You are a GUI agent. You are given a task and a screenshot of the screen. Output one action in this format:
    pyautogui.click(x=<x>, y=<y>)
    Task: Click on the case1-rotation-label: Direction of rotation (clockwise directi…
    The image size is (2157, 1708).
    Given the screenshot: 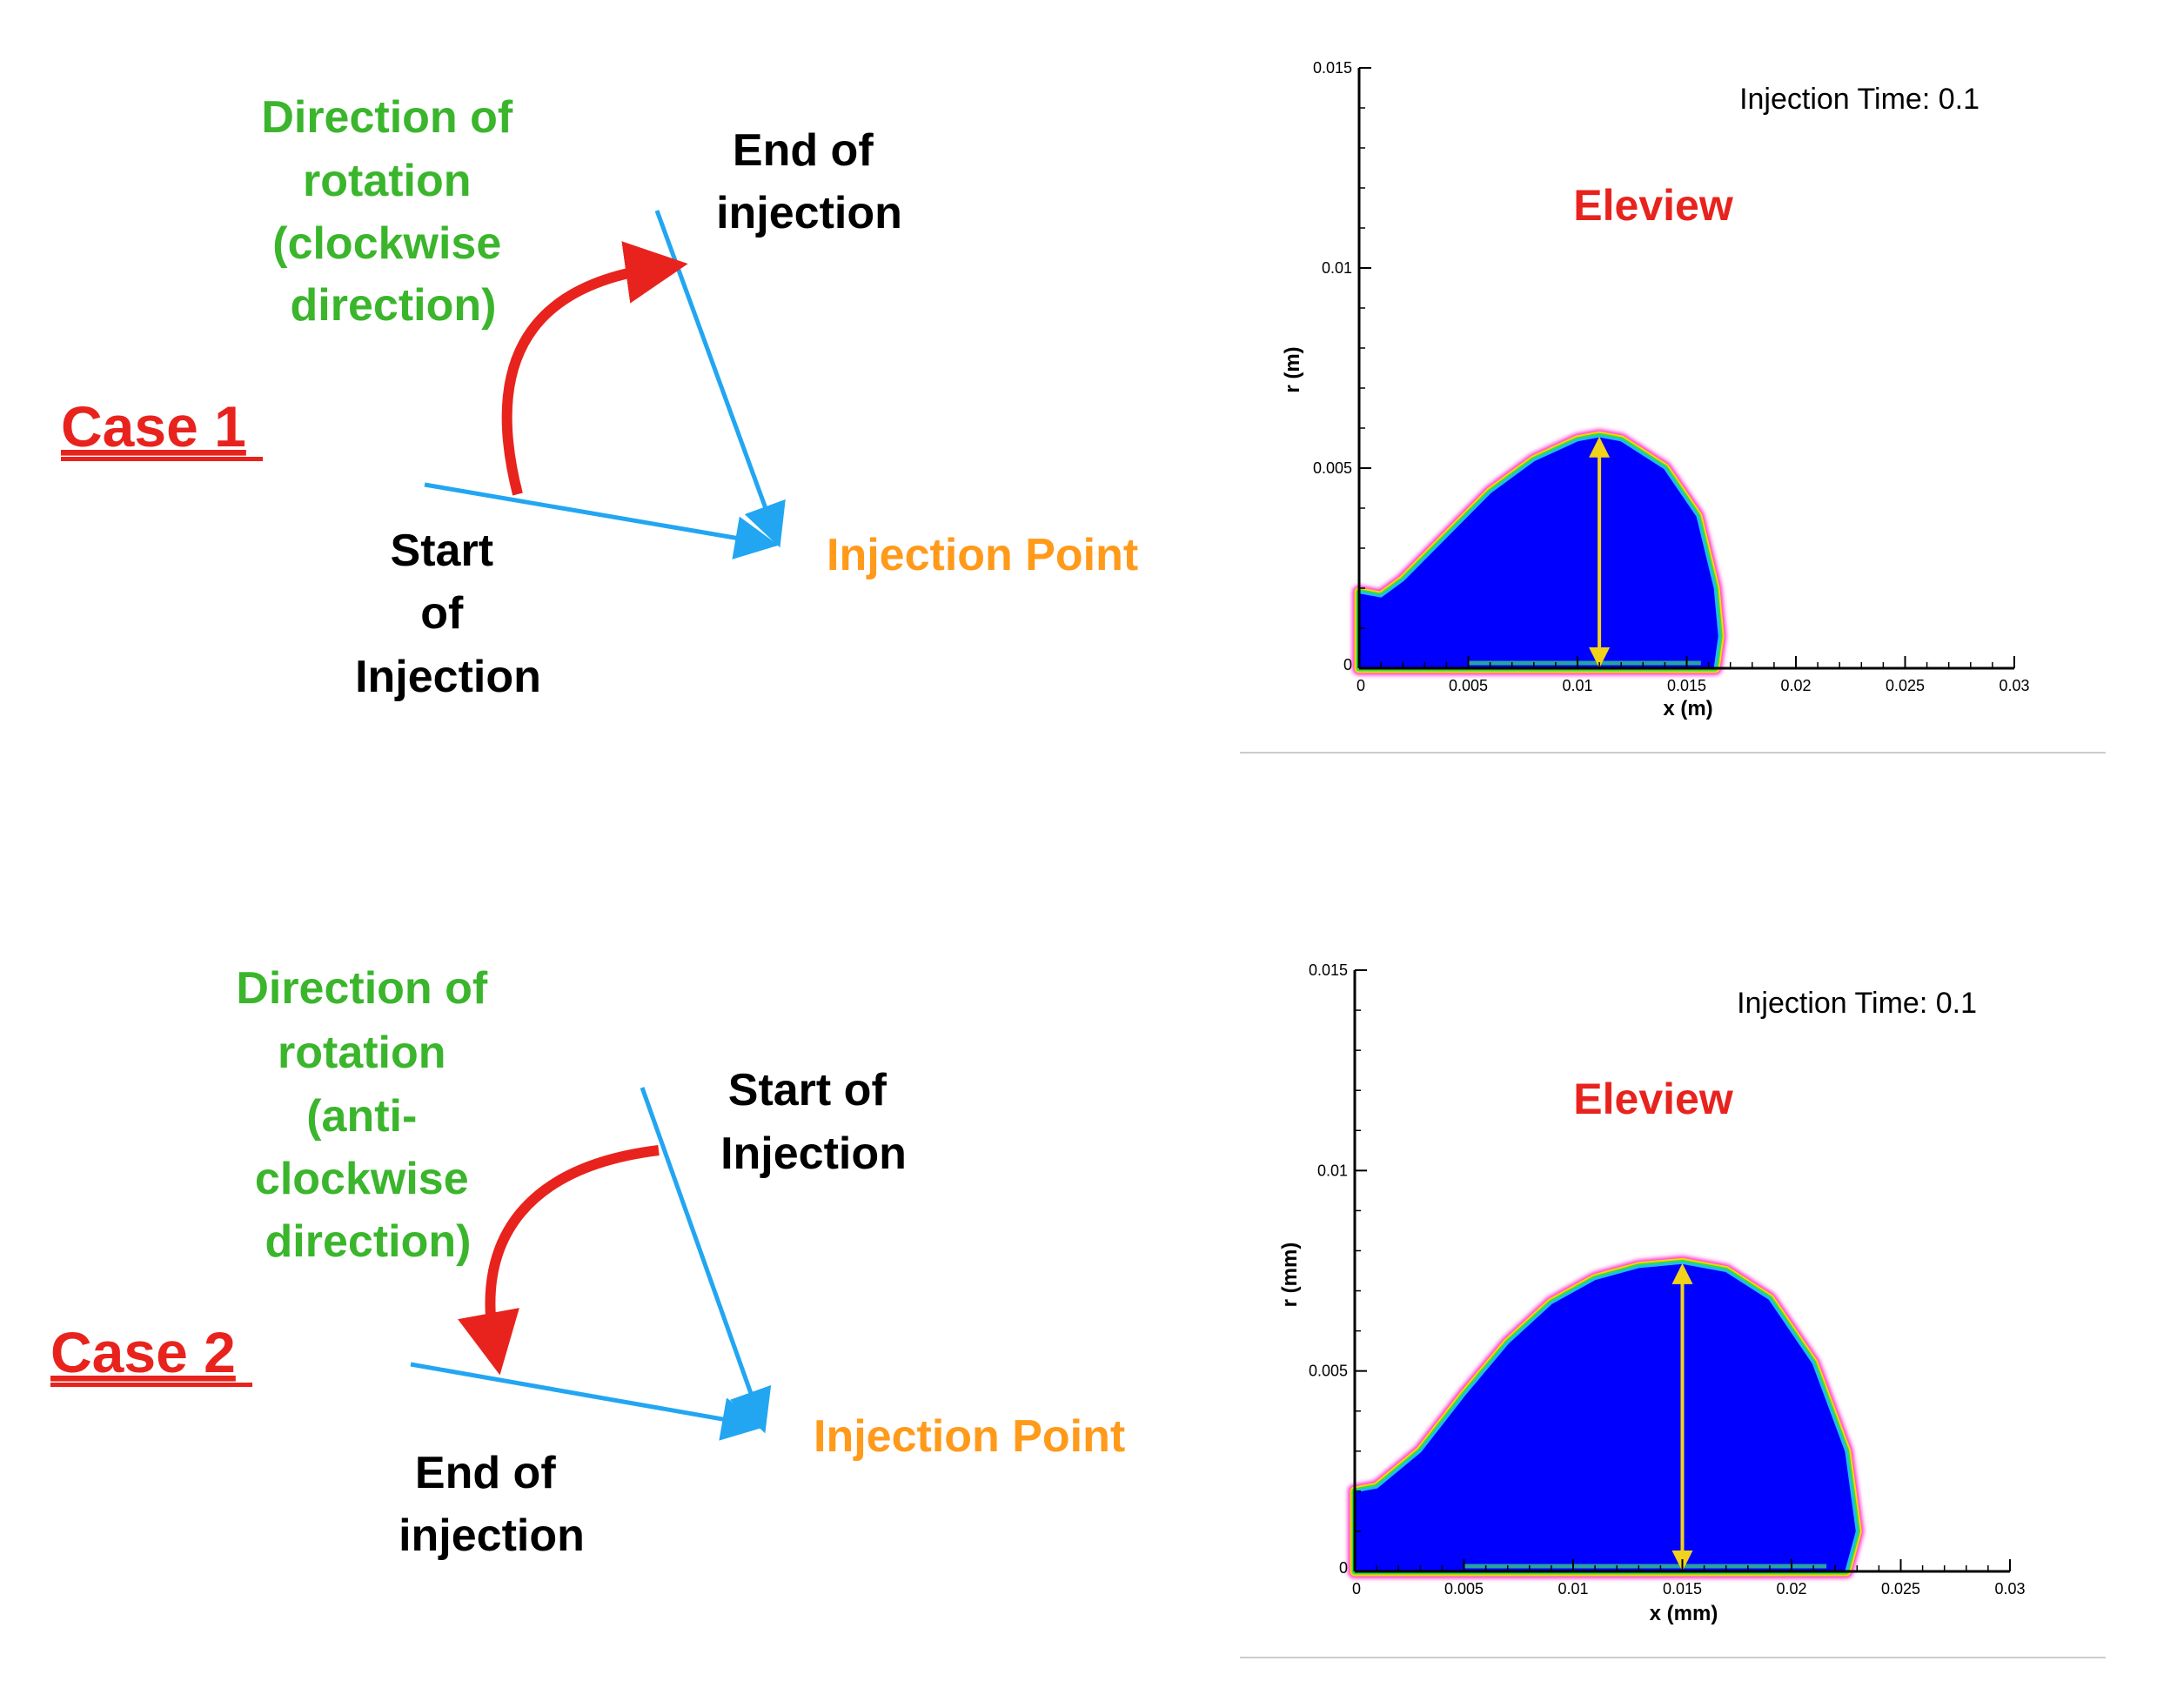 What is the action you would take?
    pyautogui.click(x=393, y=212)
    